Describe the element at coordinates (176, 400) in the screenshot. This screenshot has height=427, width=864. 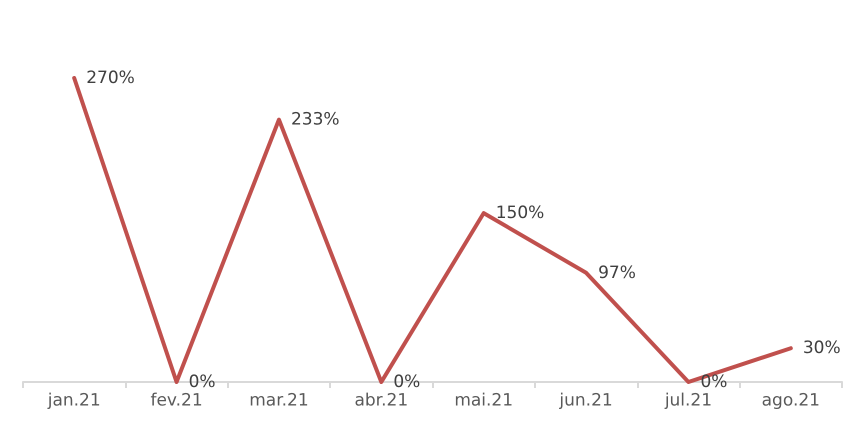
I see `x-tick-label: fev.21` at that location.